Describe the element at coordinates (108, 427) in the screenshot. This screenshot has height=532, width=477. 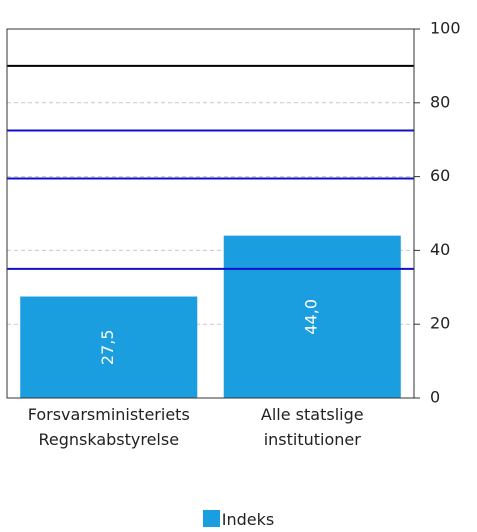
I see `x-tick-label: Forsvarsministeriets Regnskabstyrelse` at that location.